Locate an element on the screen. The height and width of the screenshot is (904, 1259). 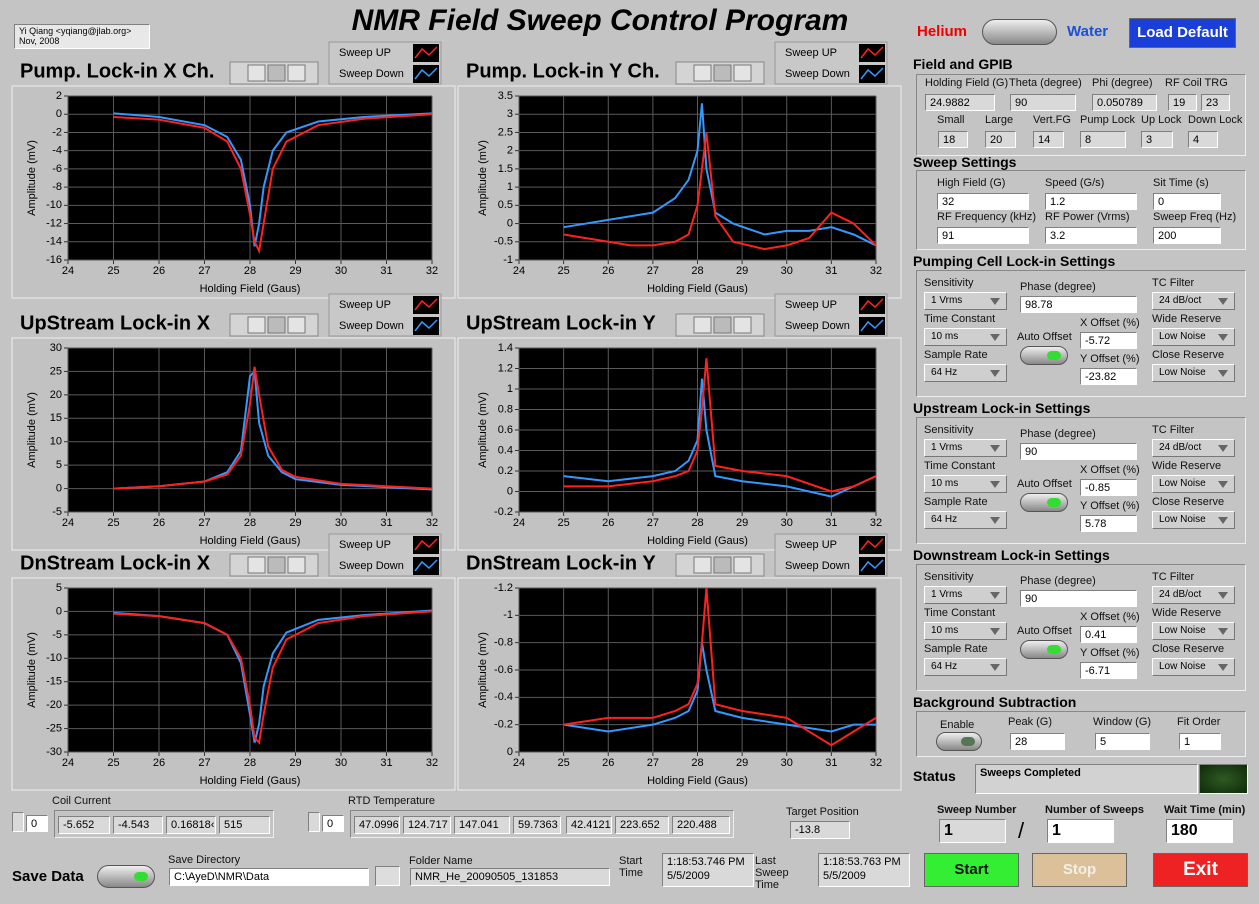
browse-button is located at coordinates (387, 876).